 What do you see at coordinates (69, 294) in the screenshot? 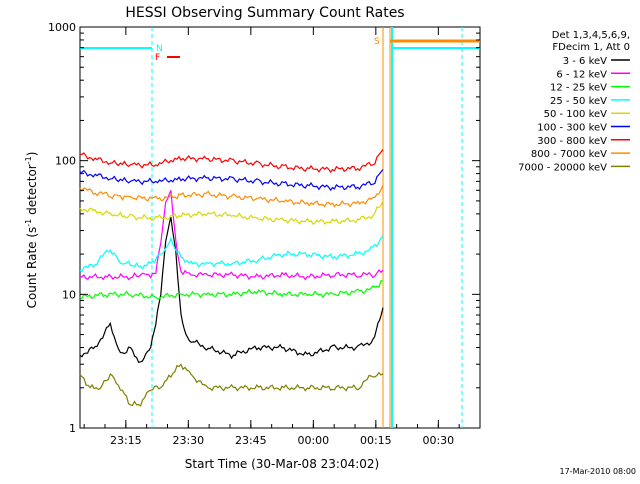
I see `y-tick-label: 10` at bounding box center [69, 294].